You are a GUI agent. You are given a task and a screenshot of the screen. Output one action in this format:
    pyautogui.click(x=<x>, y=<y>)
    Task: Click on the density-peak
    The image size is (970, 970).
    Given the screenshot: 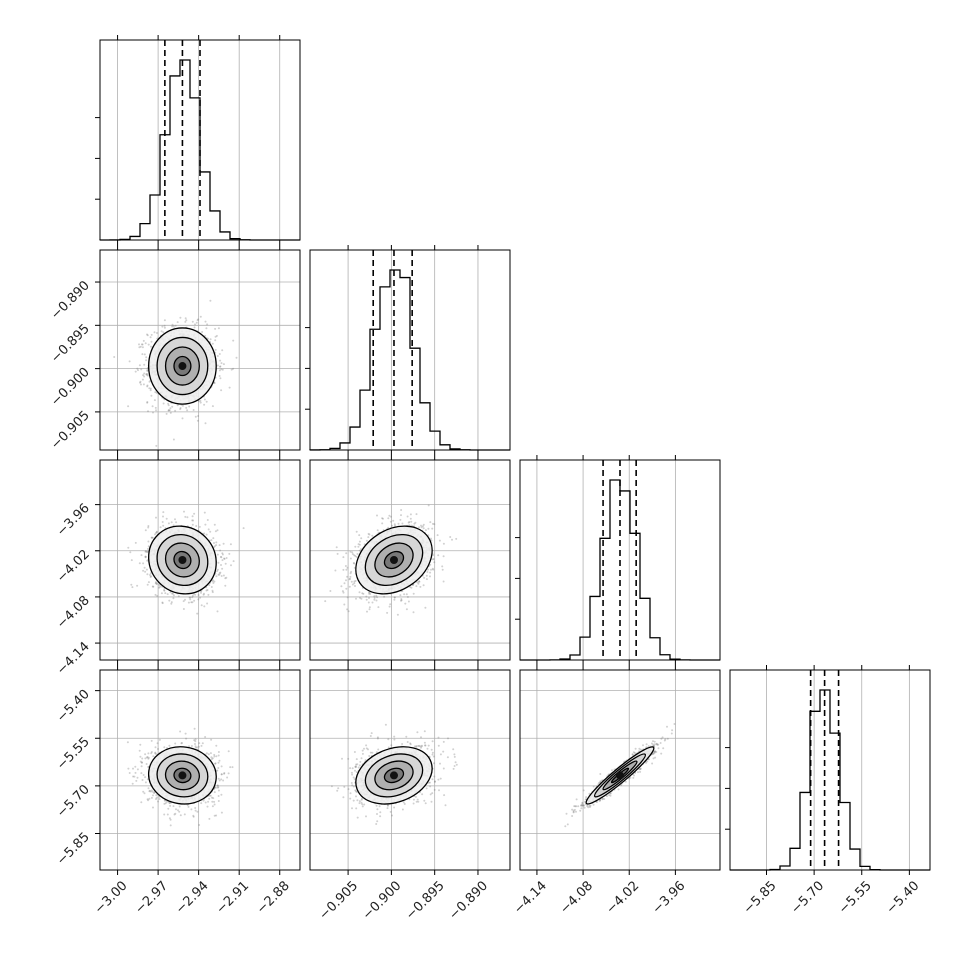 What is the action you would take?
    pyautogui.click(x=393, y=560)
    